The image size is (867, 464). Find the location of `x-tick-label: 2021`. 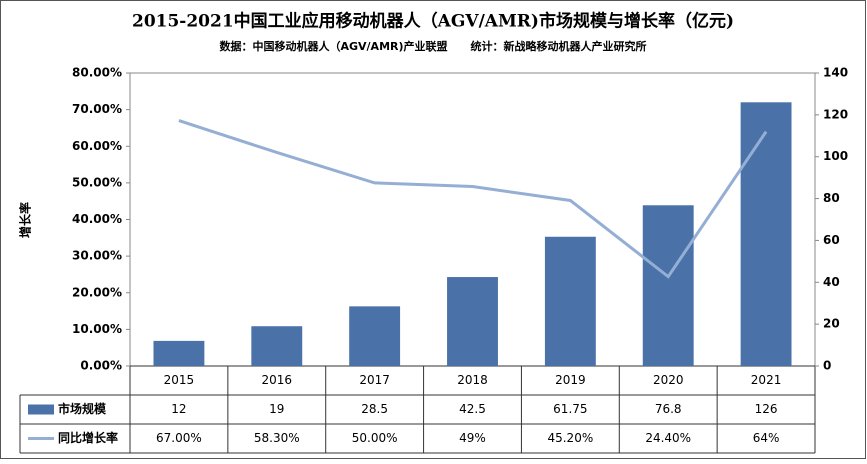

x-tick-label: 2021 is located at coordinates (766, 380).